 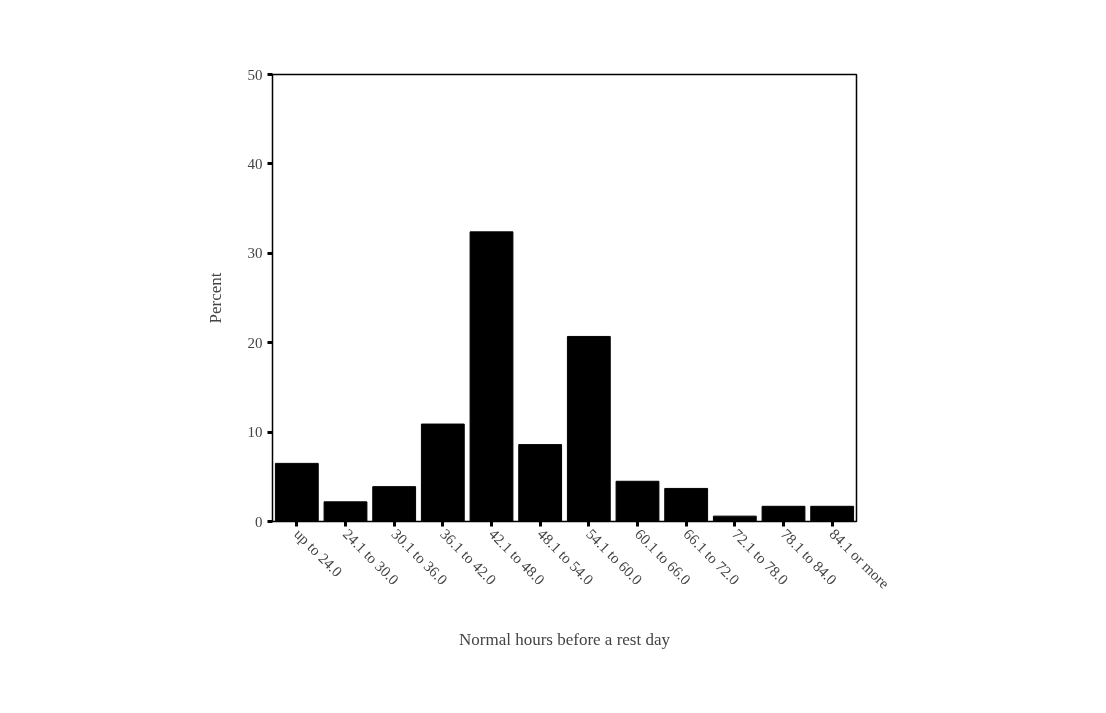 What do you see at coordinates (255, 253) in the screenshot?
I see `y-tick-label: 30` at bounding box center [255, 253].